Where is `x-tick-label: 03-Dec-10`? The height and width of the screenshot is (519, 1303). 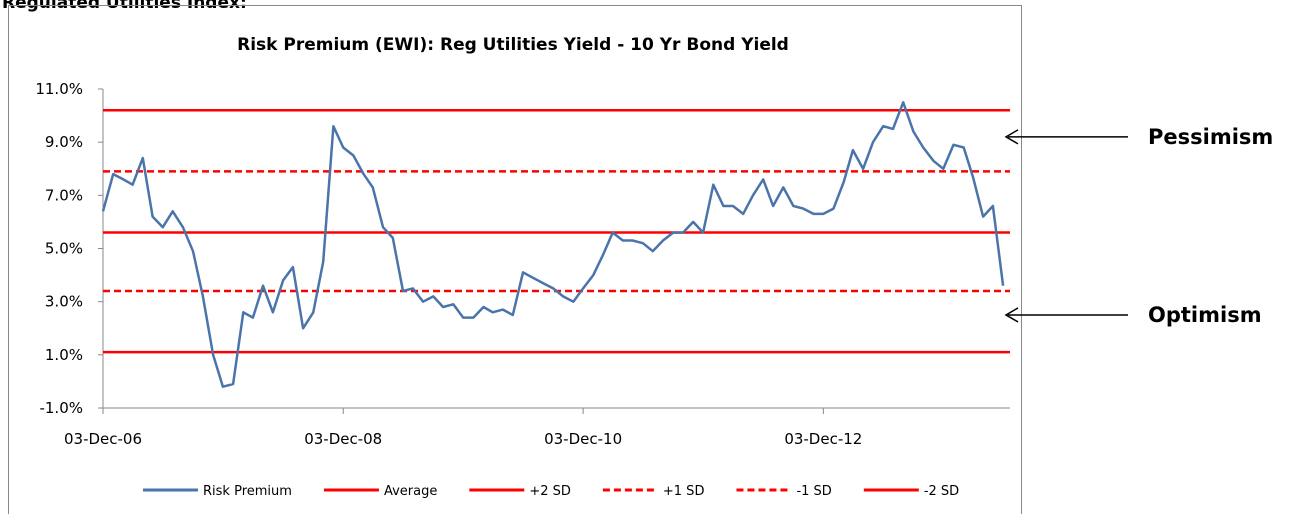 x-tick-label: 03-Dec-10 is located at coordinates (583, 439).